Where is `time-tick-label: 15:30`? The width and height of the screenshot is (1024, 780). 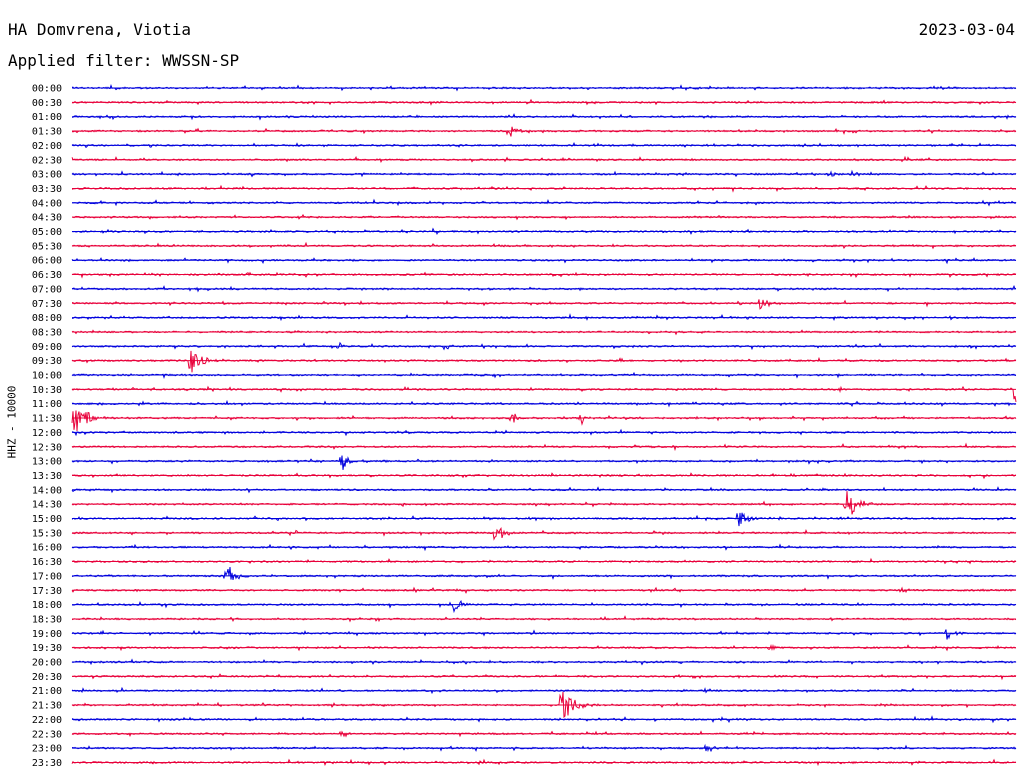
time-tick-label: 15:30 is located at coordinates (47, 533).